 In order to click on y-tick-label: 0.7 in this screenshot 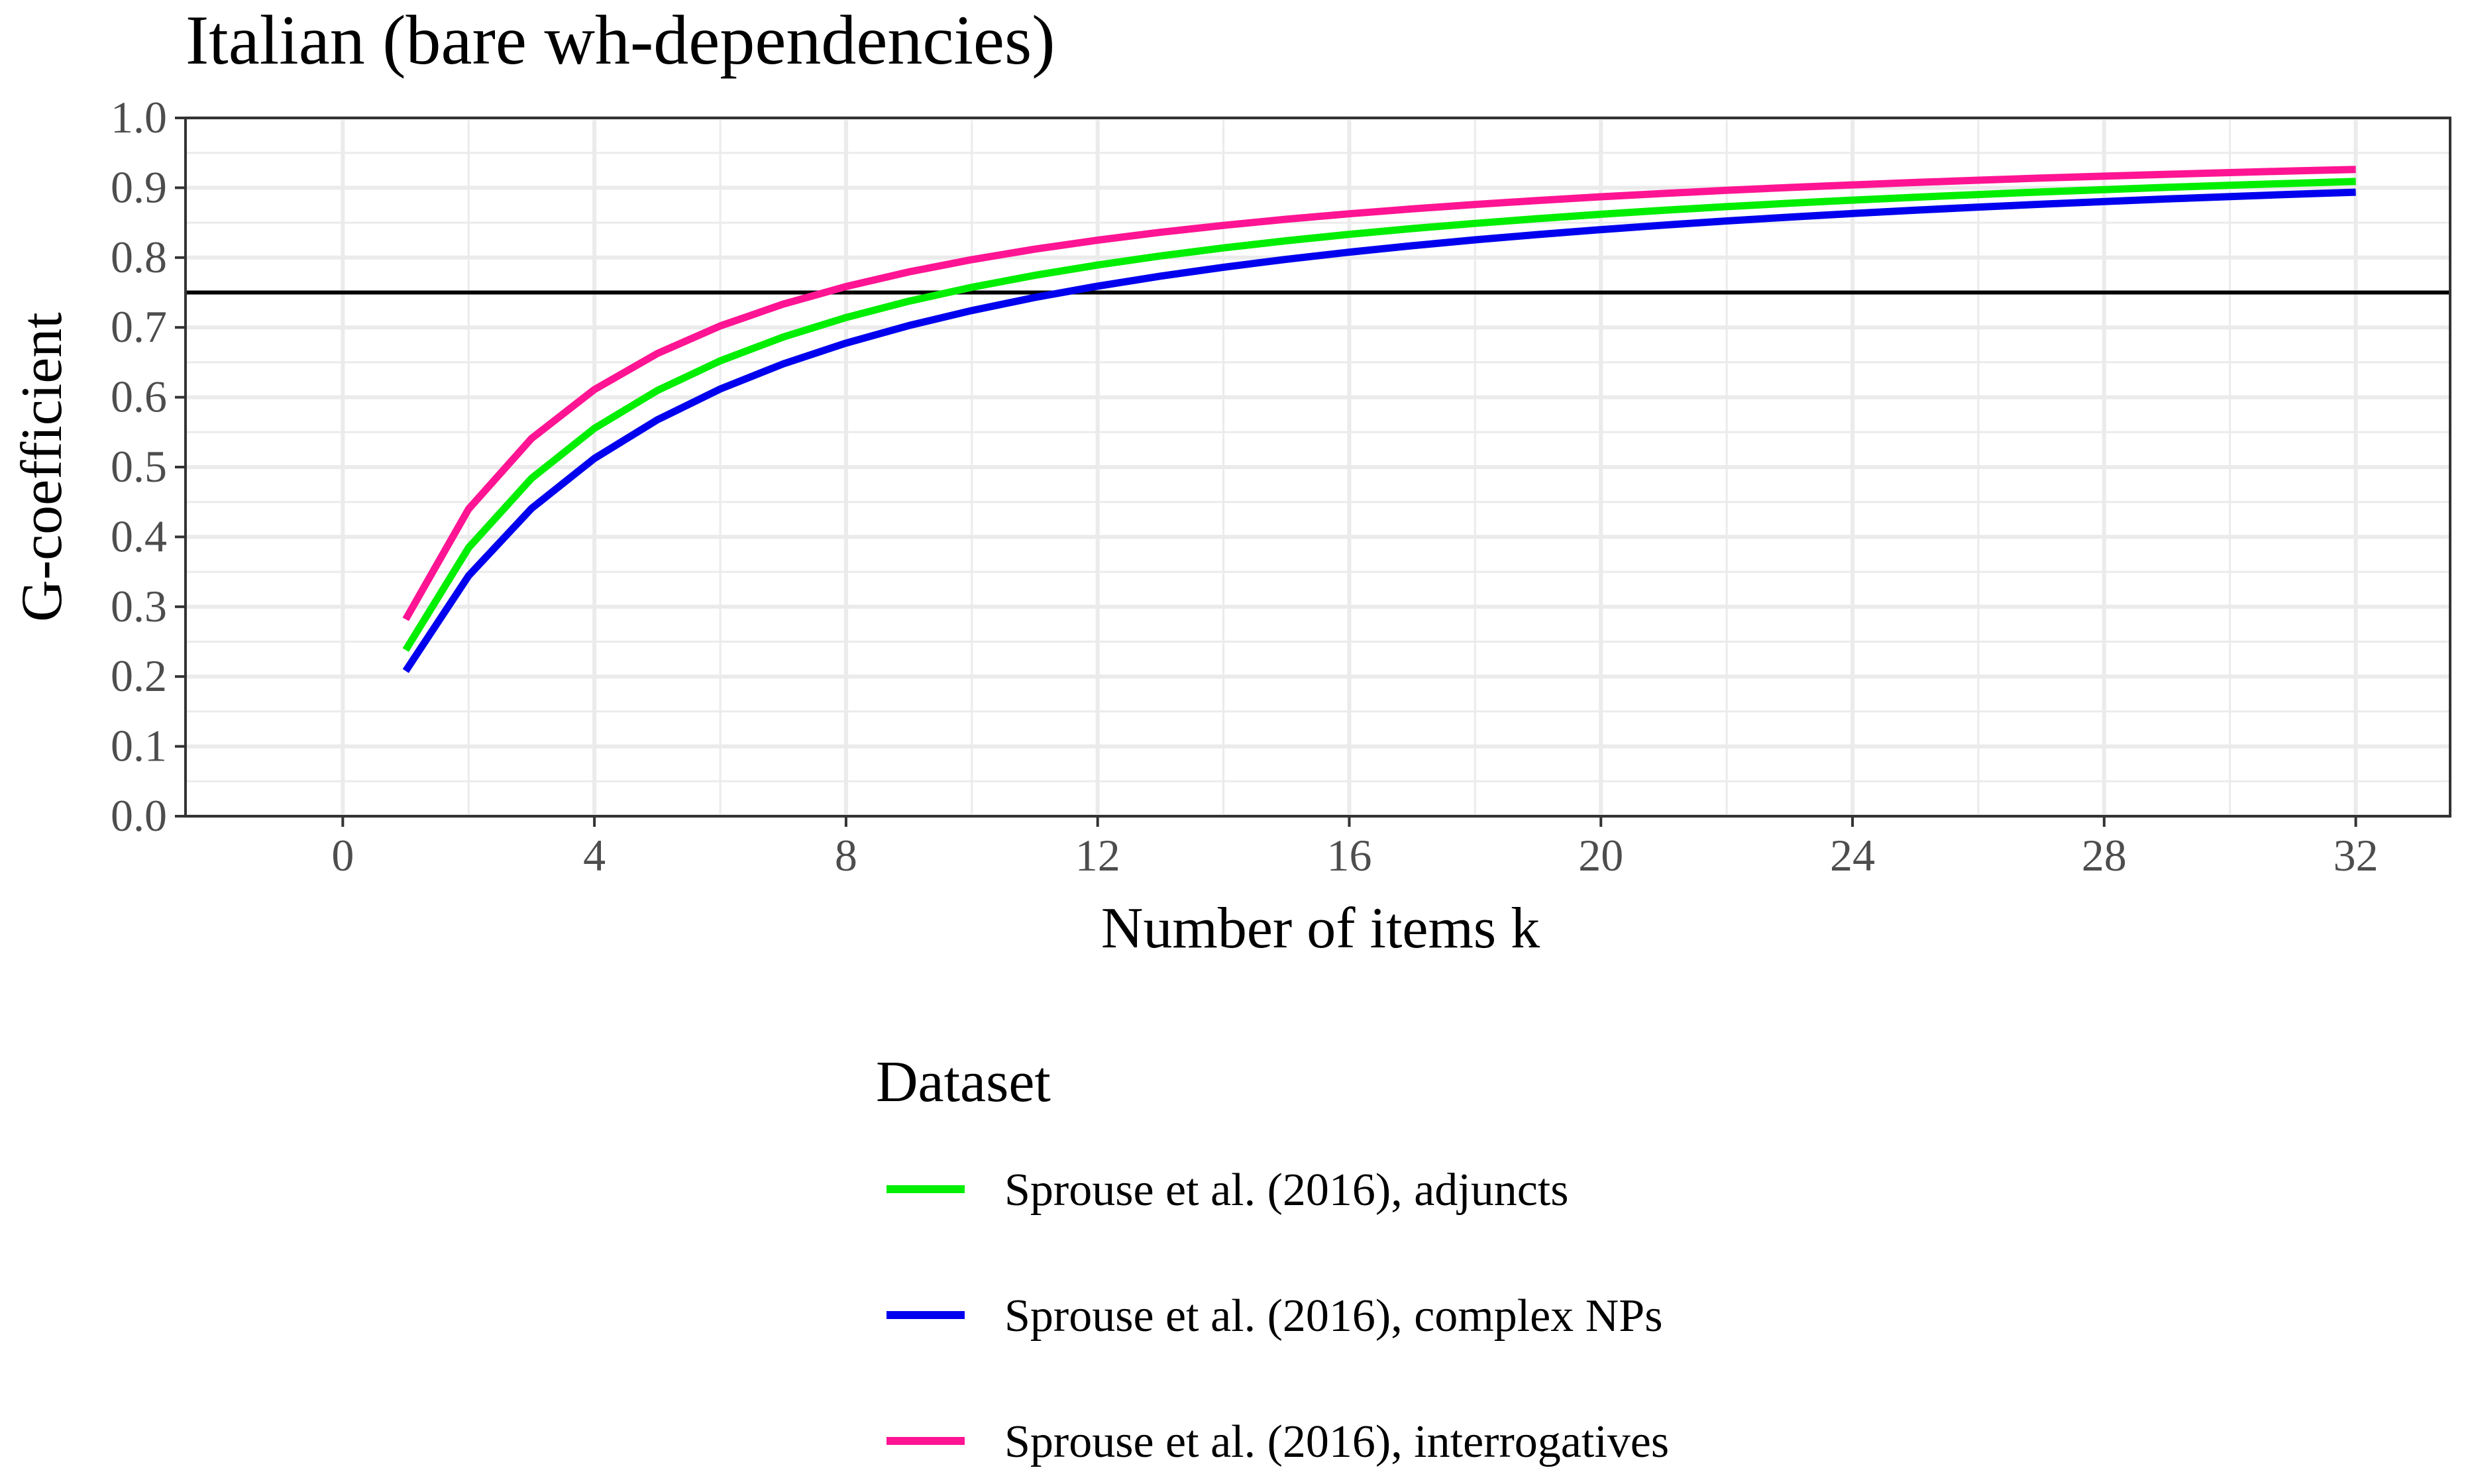, I will do `click(139, 326)`.